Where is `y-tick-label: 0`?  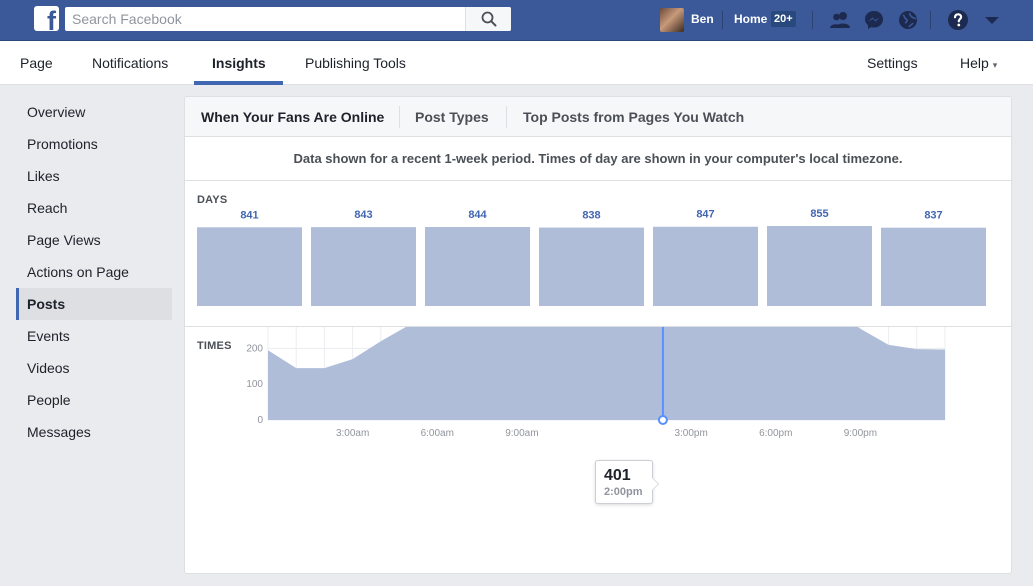
y-tick-label: 0 is located at coordinates (260, 420).